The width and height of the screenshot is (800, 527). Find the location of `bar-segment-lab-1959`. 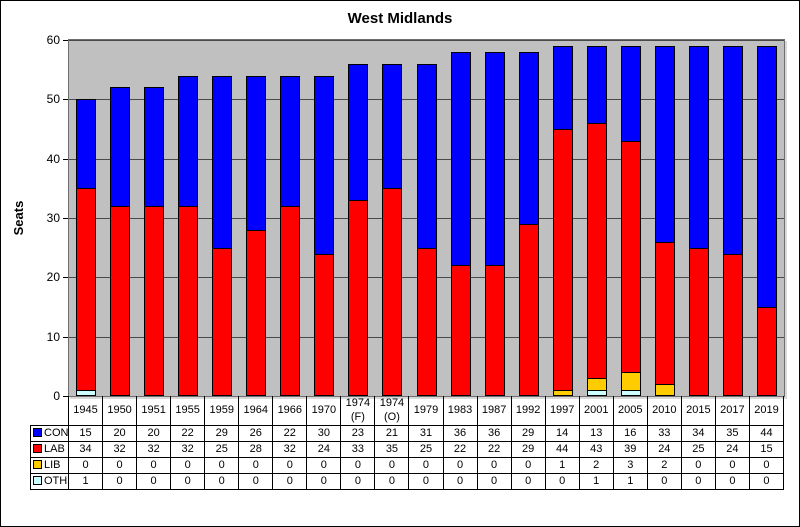

bar-segment-lab-1959 is located at coordinates (222, 322).